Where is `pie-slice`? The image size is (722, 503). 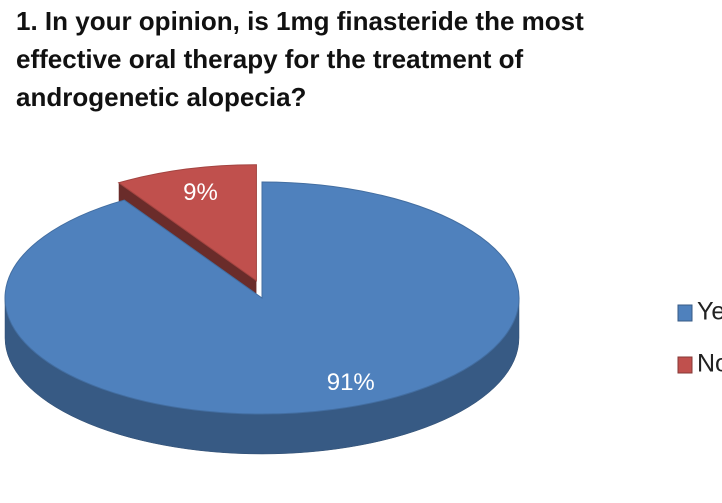
pie-slice is located at coordinates (187, 223).